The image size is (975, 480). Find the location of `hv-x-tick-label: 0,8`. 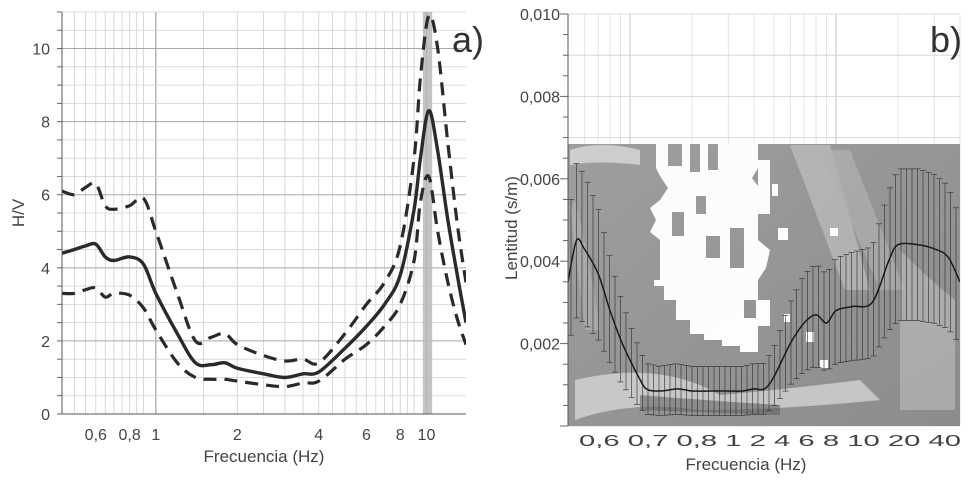

hv-x-tick-label: 0,8 is located at coordinates (129, 435).